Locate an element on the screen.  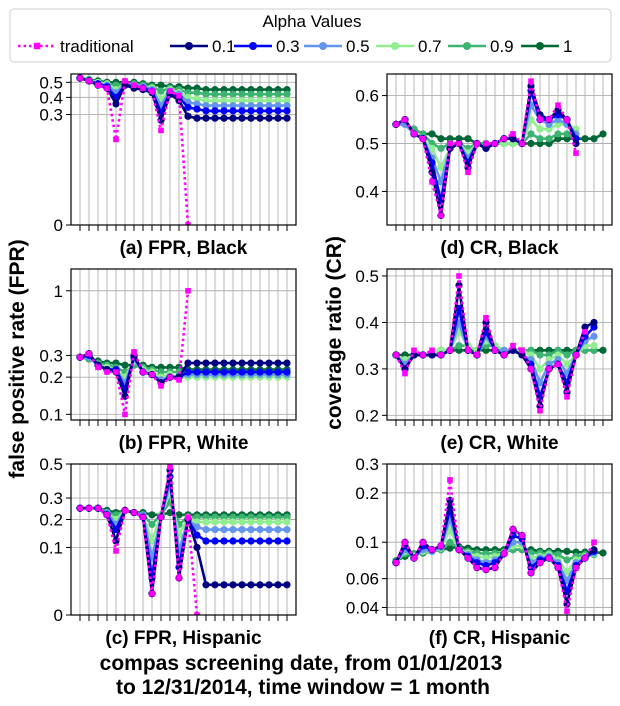
y-tick-label: 0.1 is located at coordinates (51, 547).